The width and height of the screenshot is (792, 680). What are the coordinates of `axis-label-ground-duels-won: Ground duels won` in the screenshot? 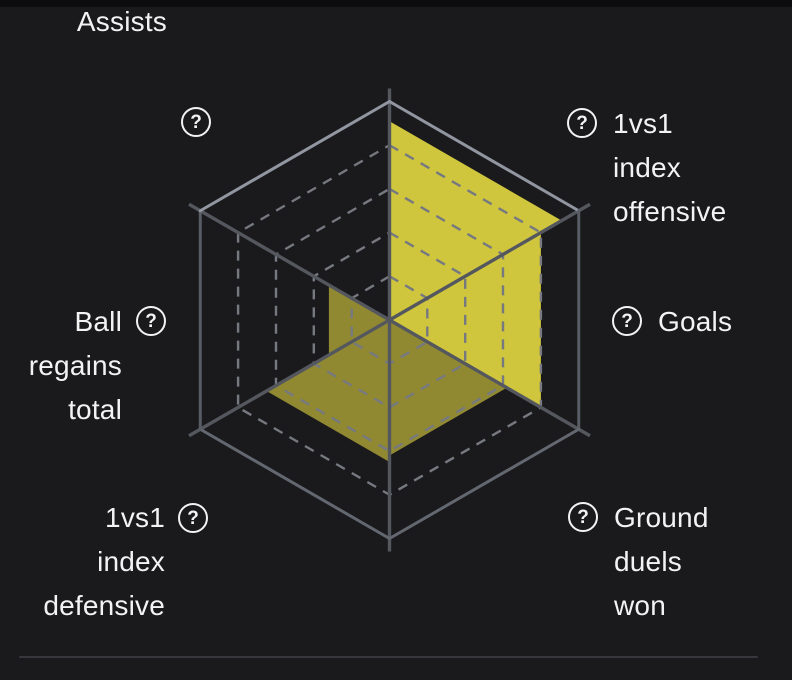 It's located at (661, 562).